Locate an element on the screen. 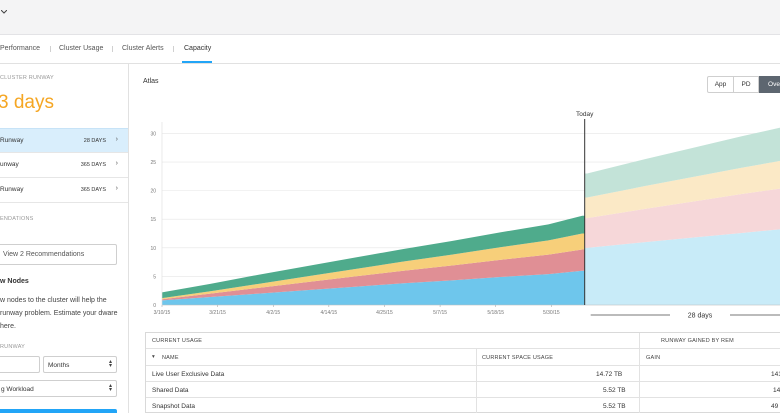  runway-item-third: Runway 365 DAYS › is located at coordinates (64, 190).